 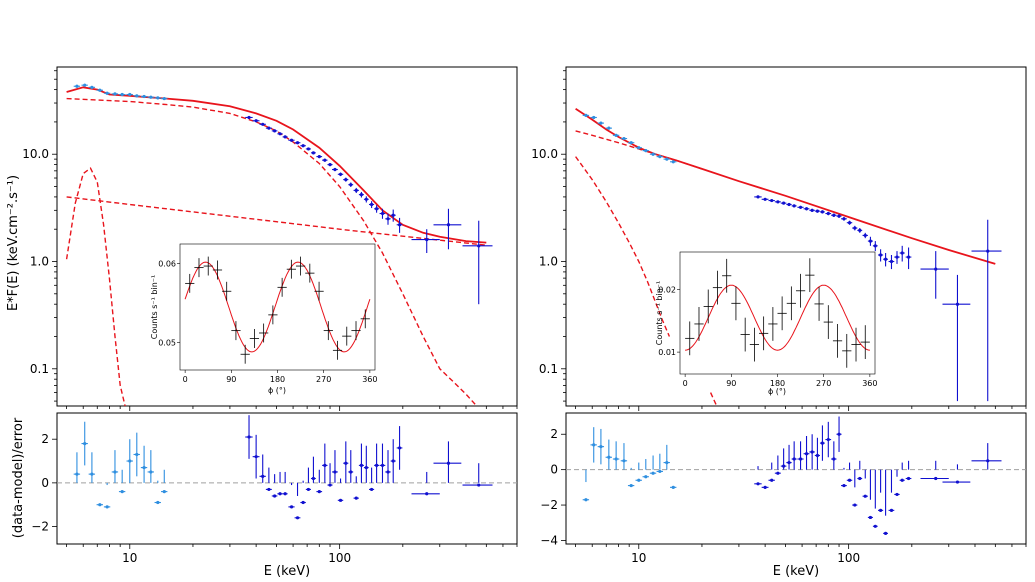 What do you see at coordinates (35, 154) in the screenshot?
I see `y-tick-label: 10.0` at bounding box center [35, 154].